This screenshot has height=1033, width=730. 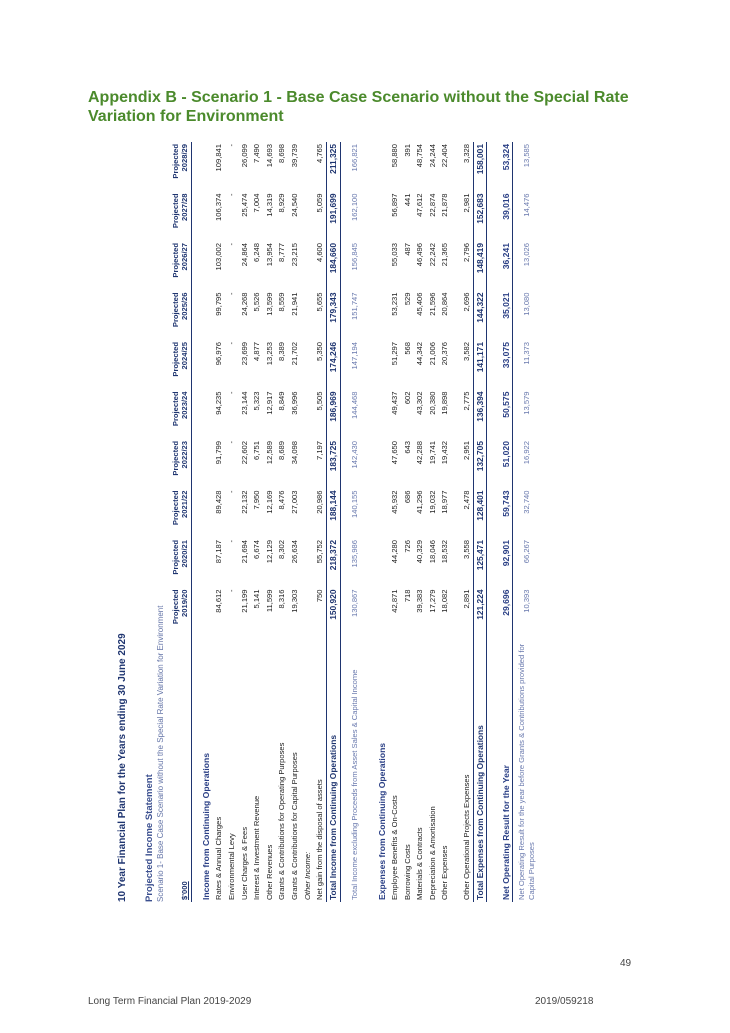 I want to click on row-label: Expenses from Continuing Operations, so click(x=381, y=821).